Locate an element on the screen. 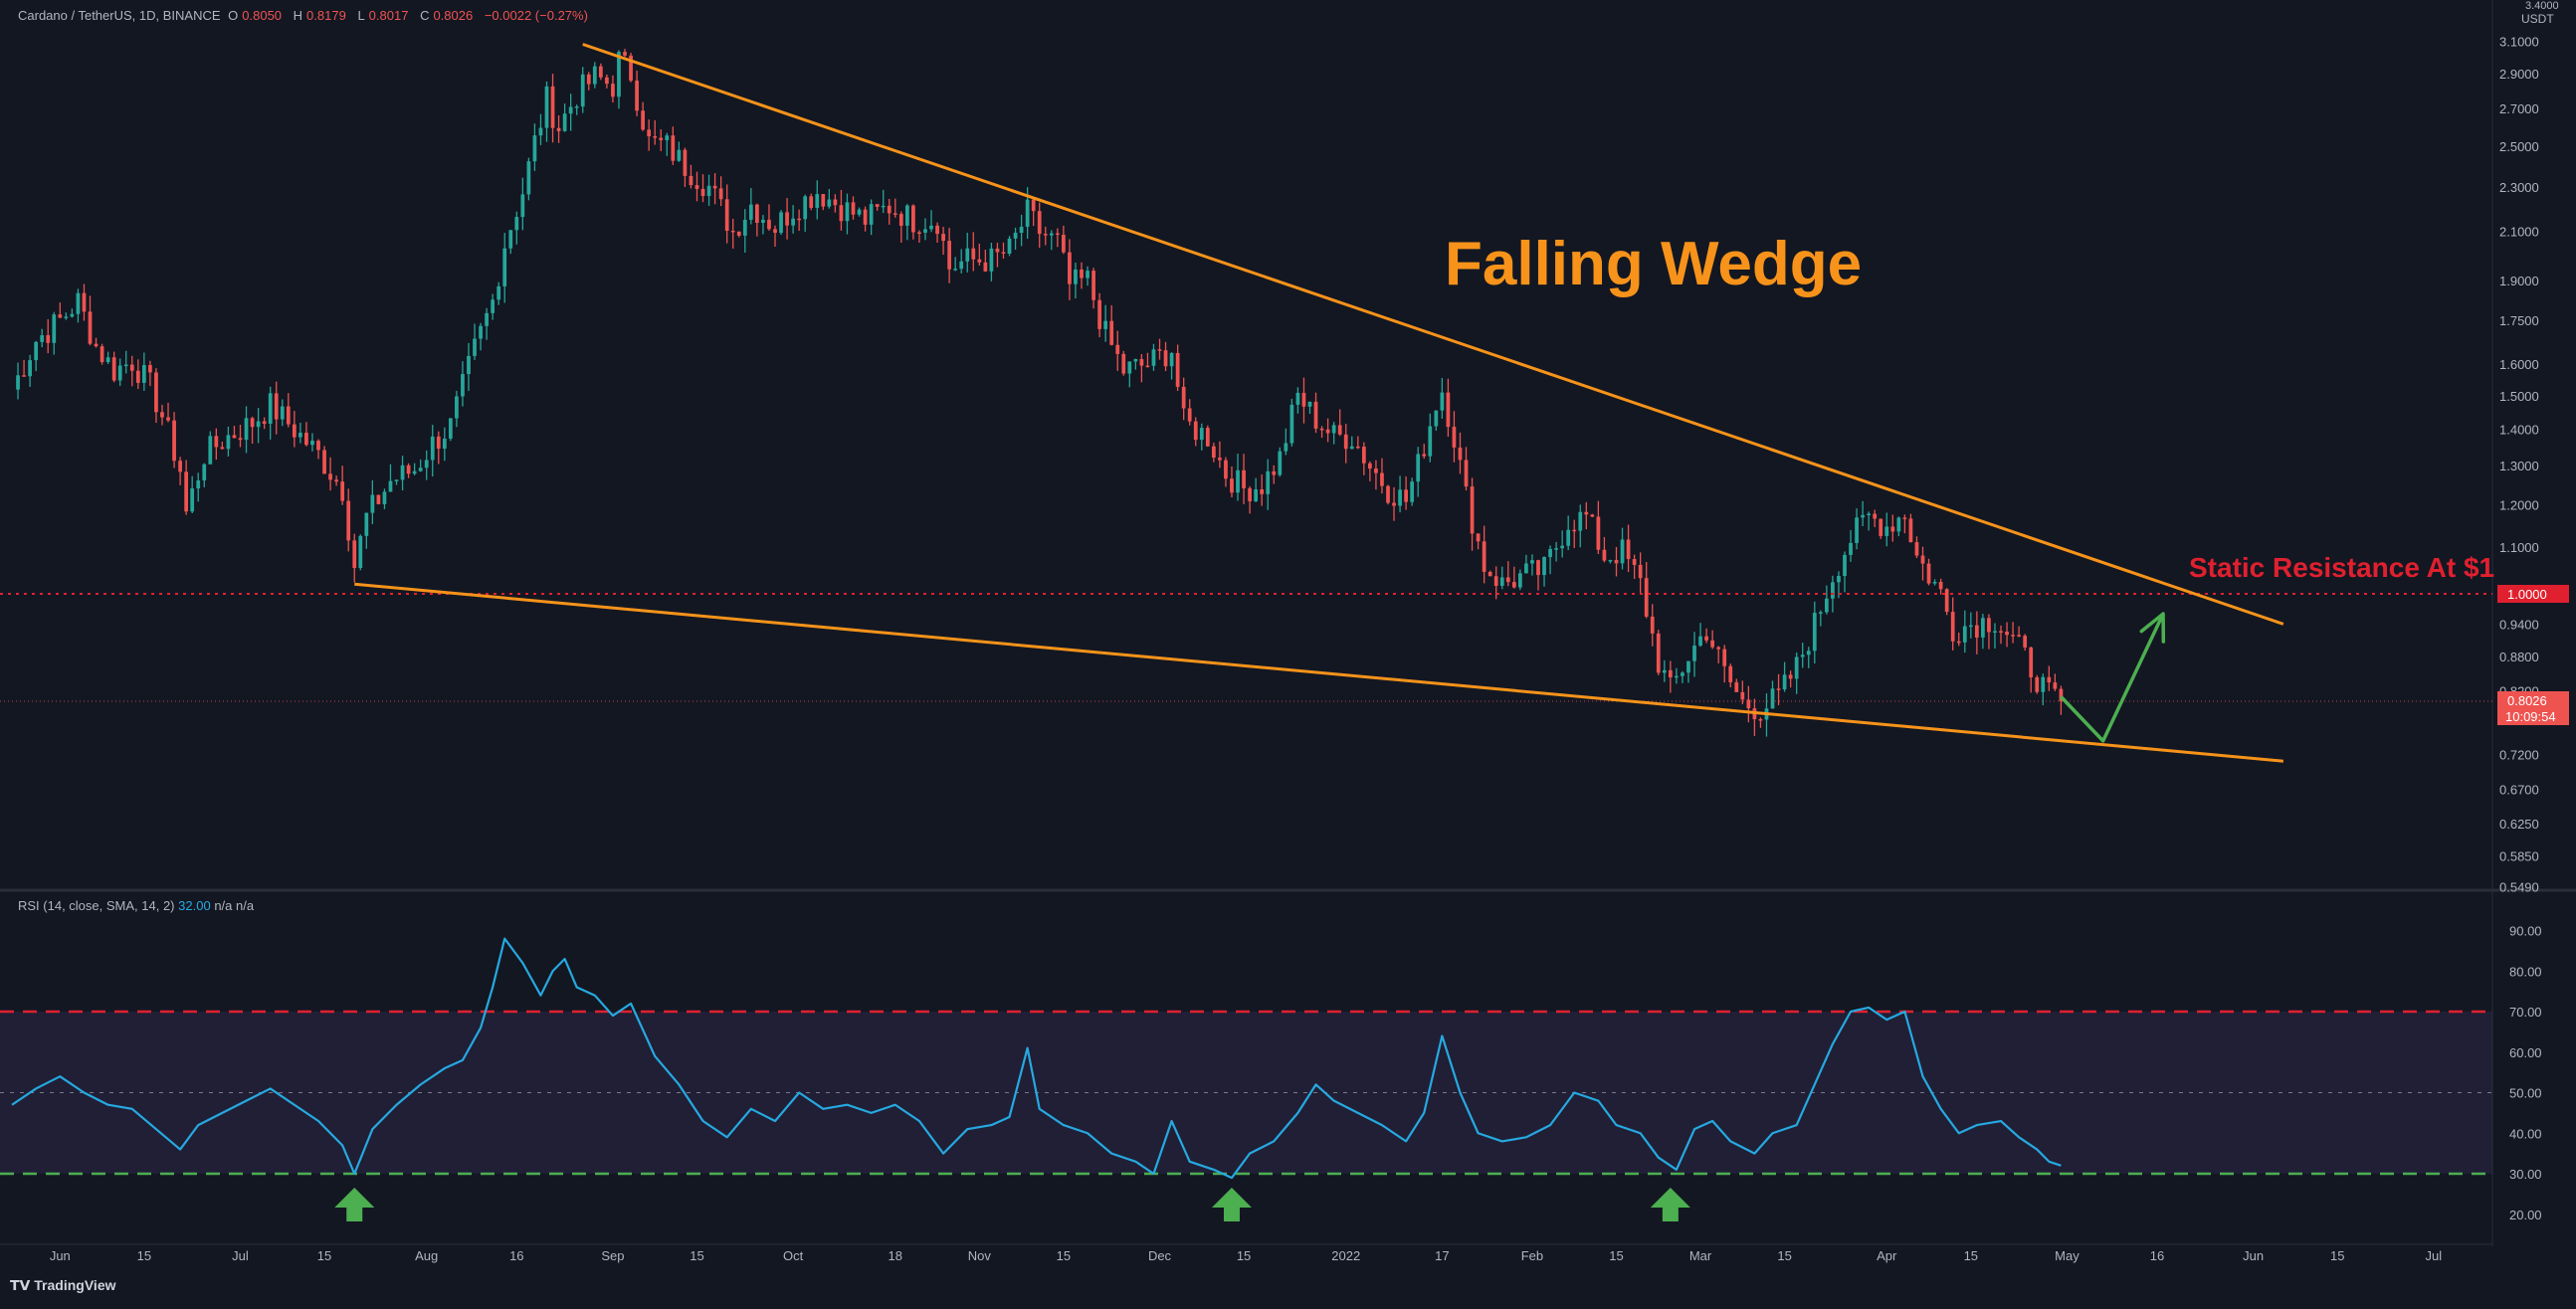 Image resolution: width=2576 pixels, height=1309 pixels. tradingview-logo: 𝗧𝗩 TradingView is located at coordinates (63, 1285).